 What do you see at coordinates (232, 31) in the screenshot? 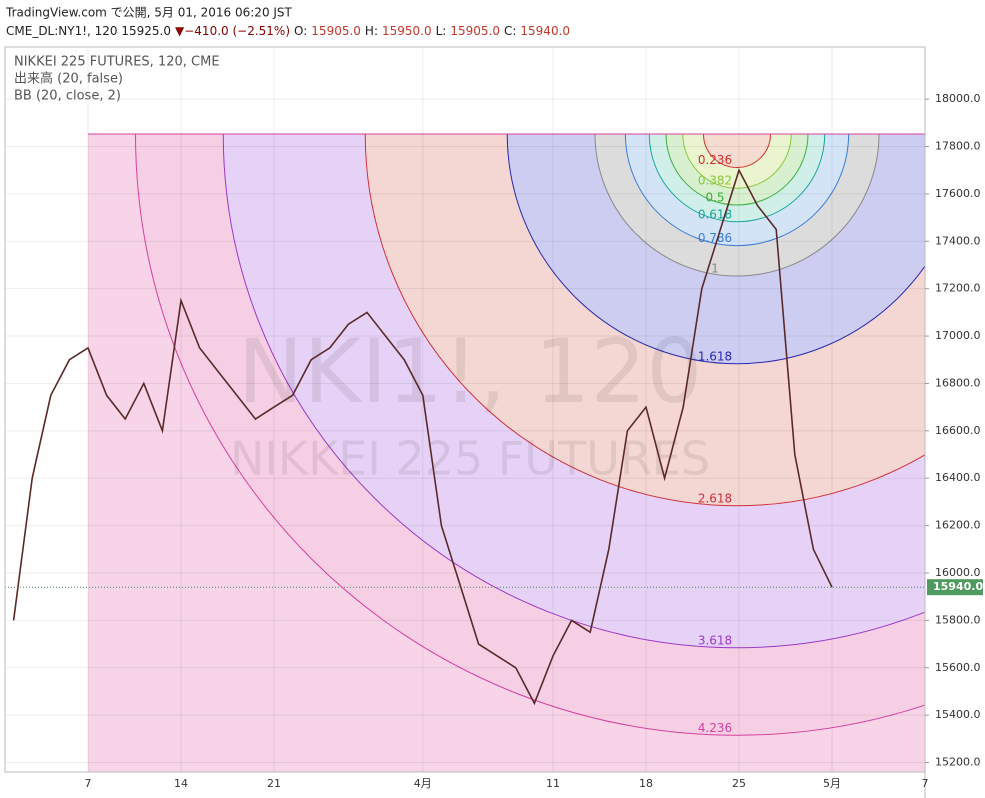
I see `change: ▼−410.0 (−2.51%)` at bounding box center [232, 31].